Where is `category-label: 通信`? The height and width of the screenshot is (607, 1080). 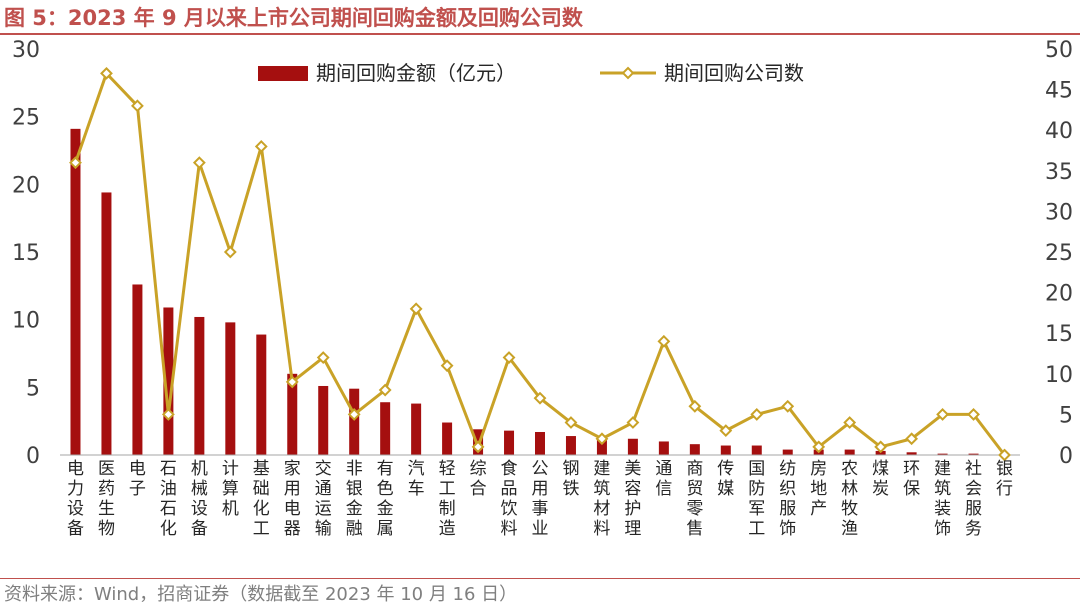
category-label: 通信 is located at coordinates (663, 479).